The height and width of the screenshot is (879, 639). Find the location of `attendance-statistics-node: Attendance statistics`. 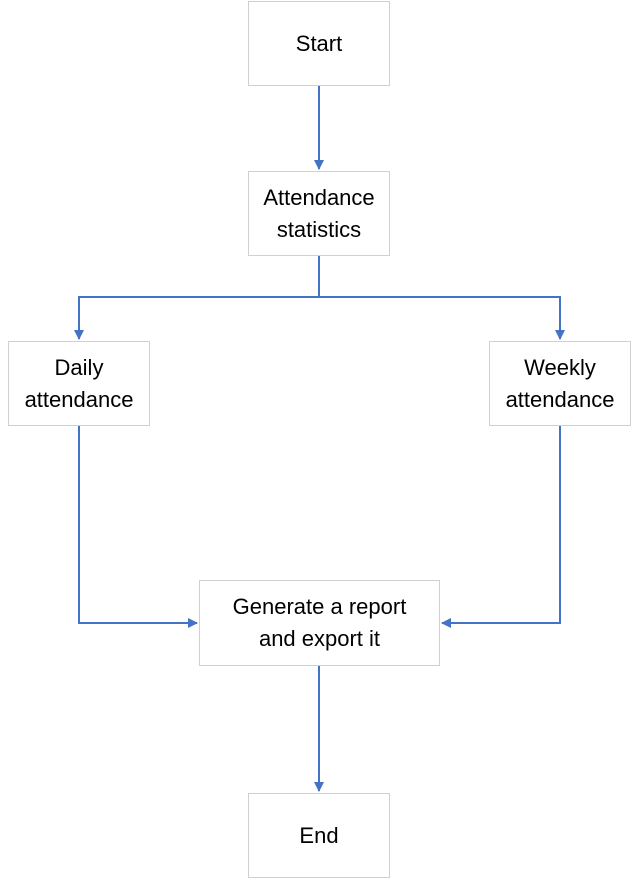

attendance-statistics-node: Attendance statistics is located at coordinates (319, 213).